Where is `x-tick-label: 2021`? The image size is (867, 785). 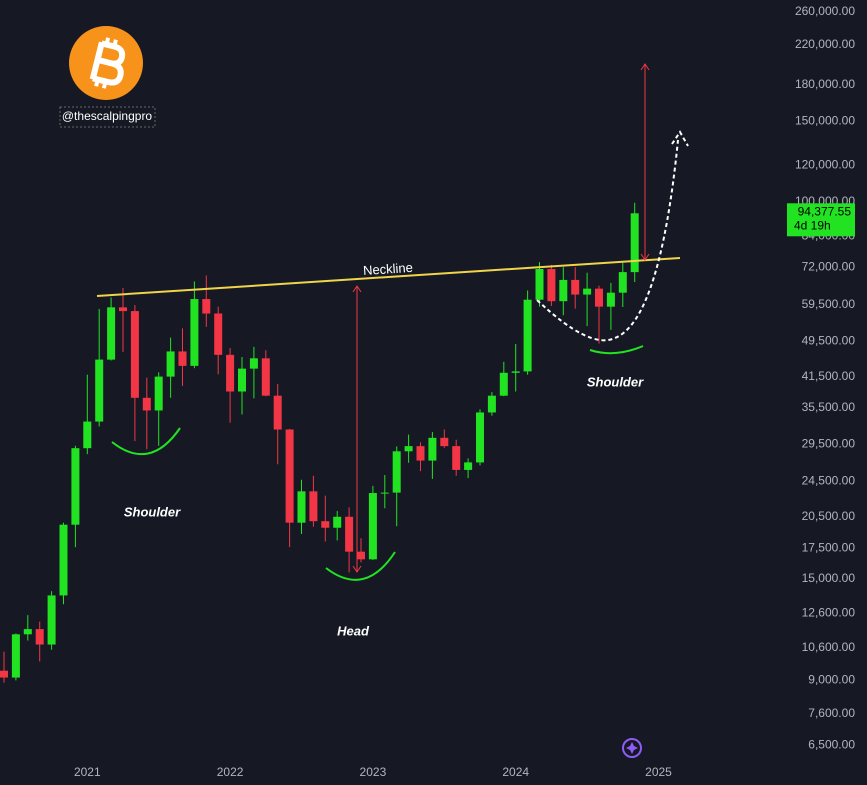 x-tick-label: 2021 is located at coordinates (87, 772).